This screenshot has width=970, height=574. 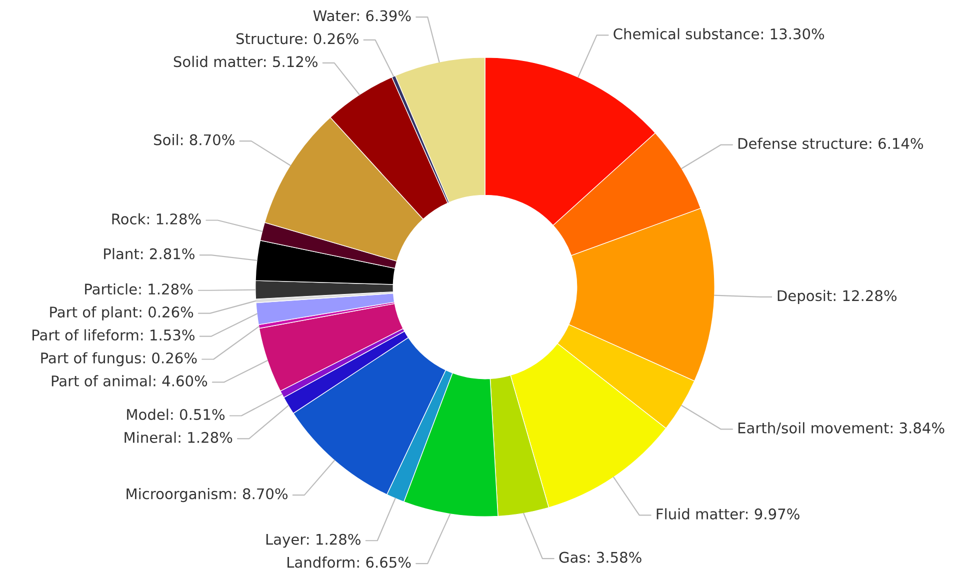 What do you see at coordinates (728, 514) in the screenshot?
I see `slice-label: Fluid matter: 9.97%` at bounding box center [728, 514].